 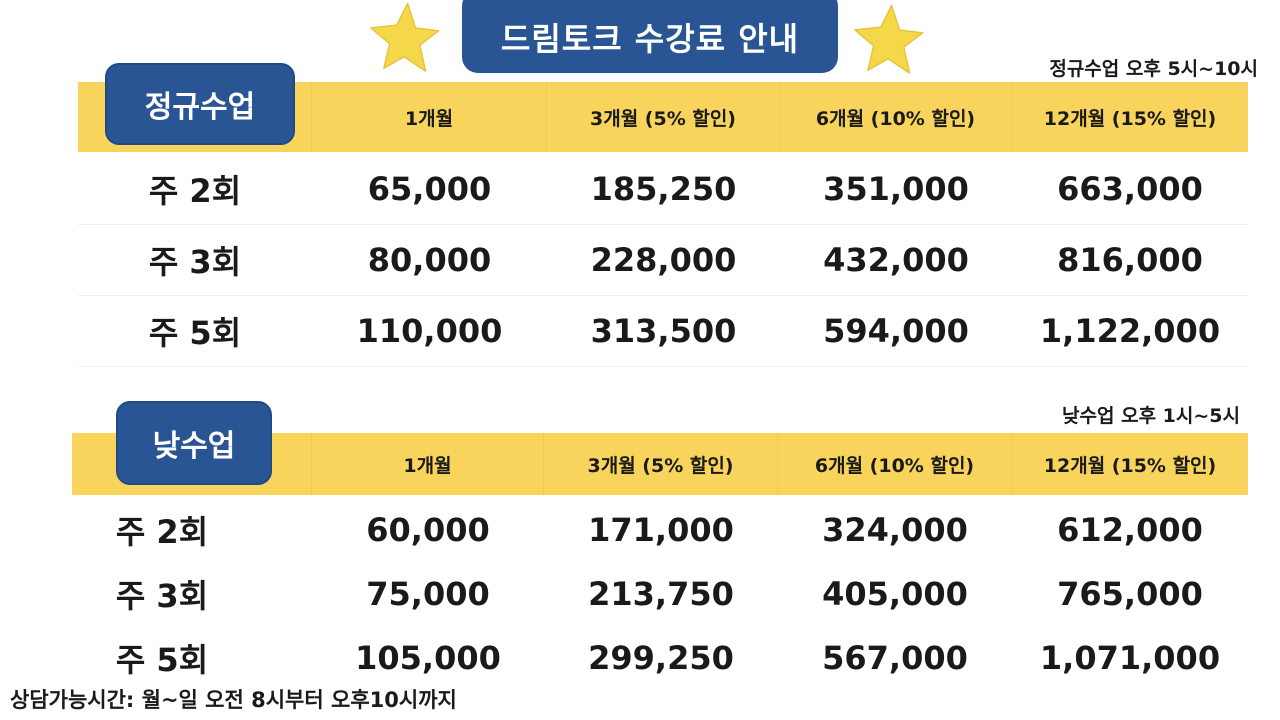 What do you see at coordinates (896, 331) in the screenshot?
I see `price: 594,000` at bounding box center [896, 331].